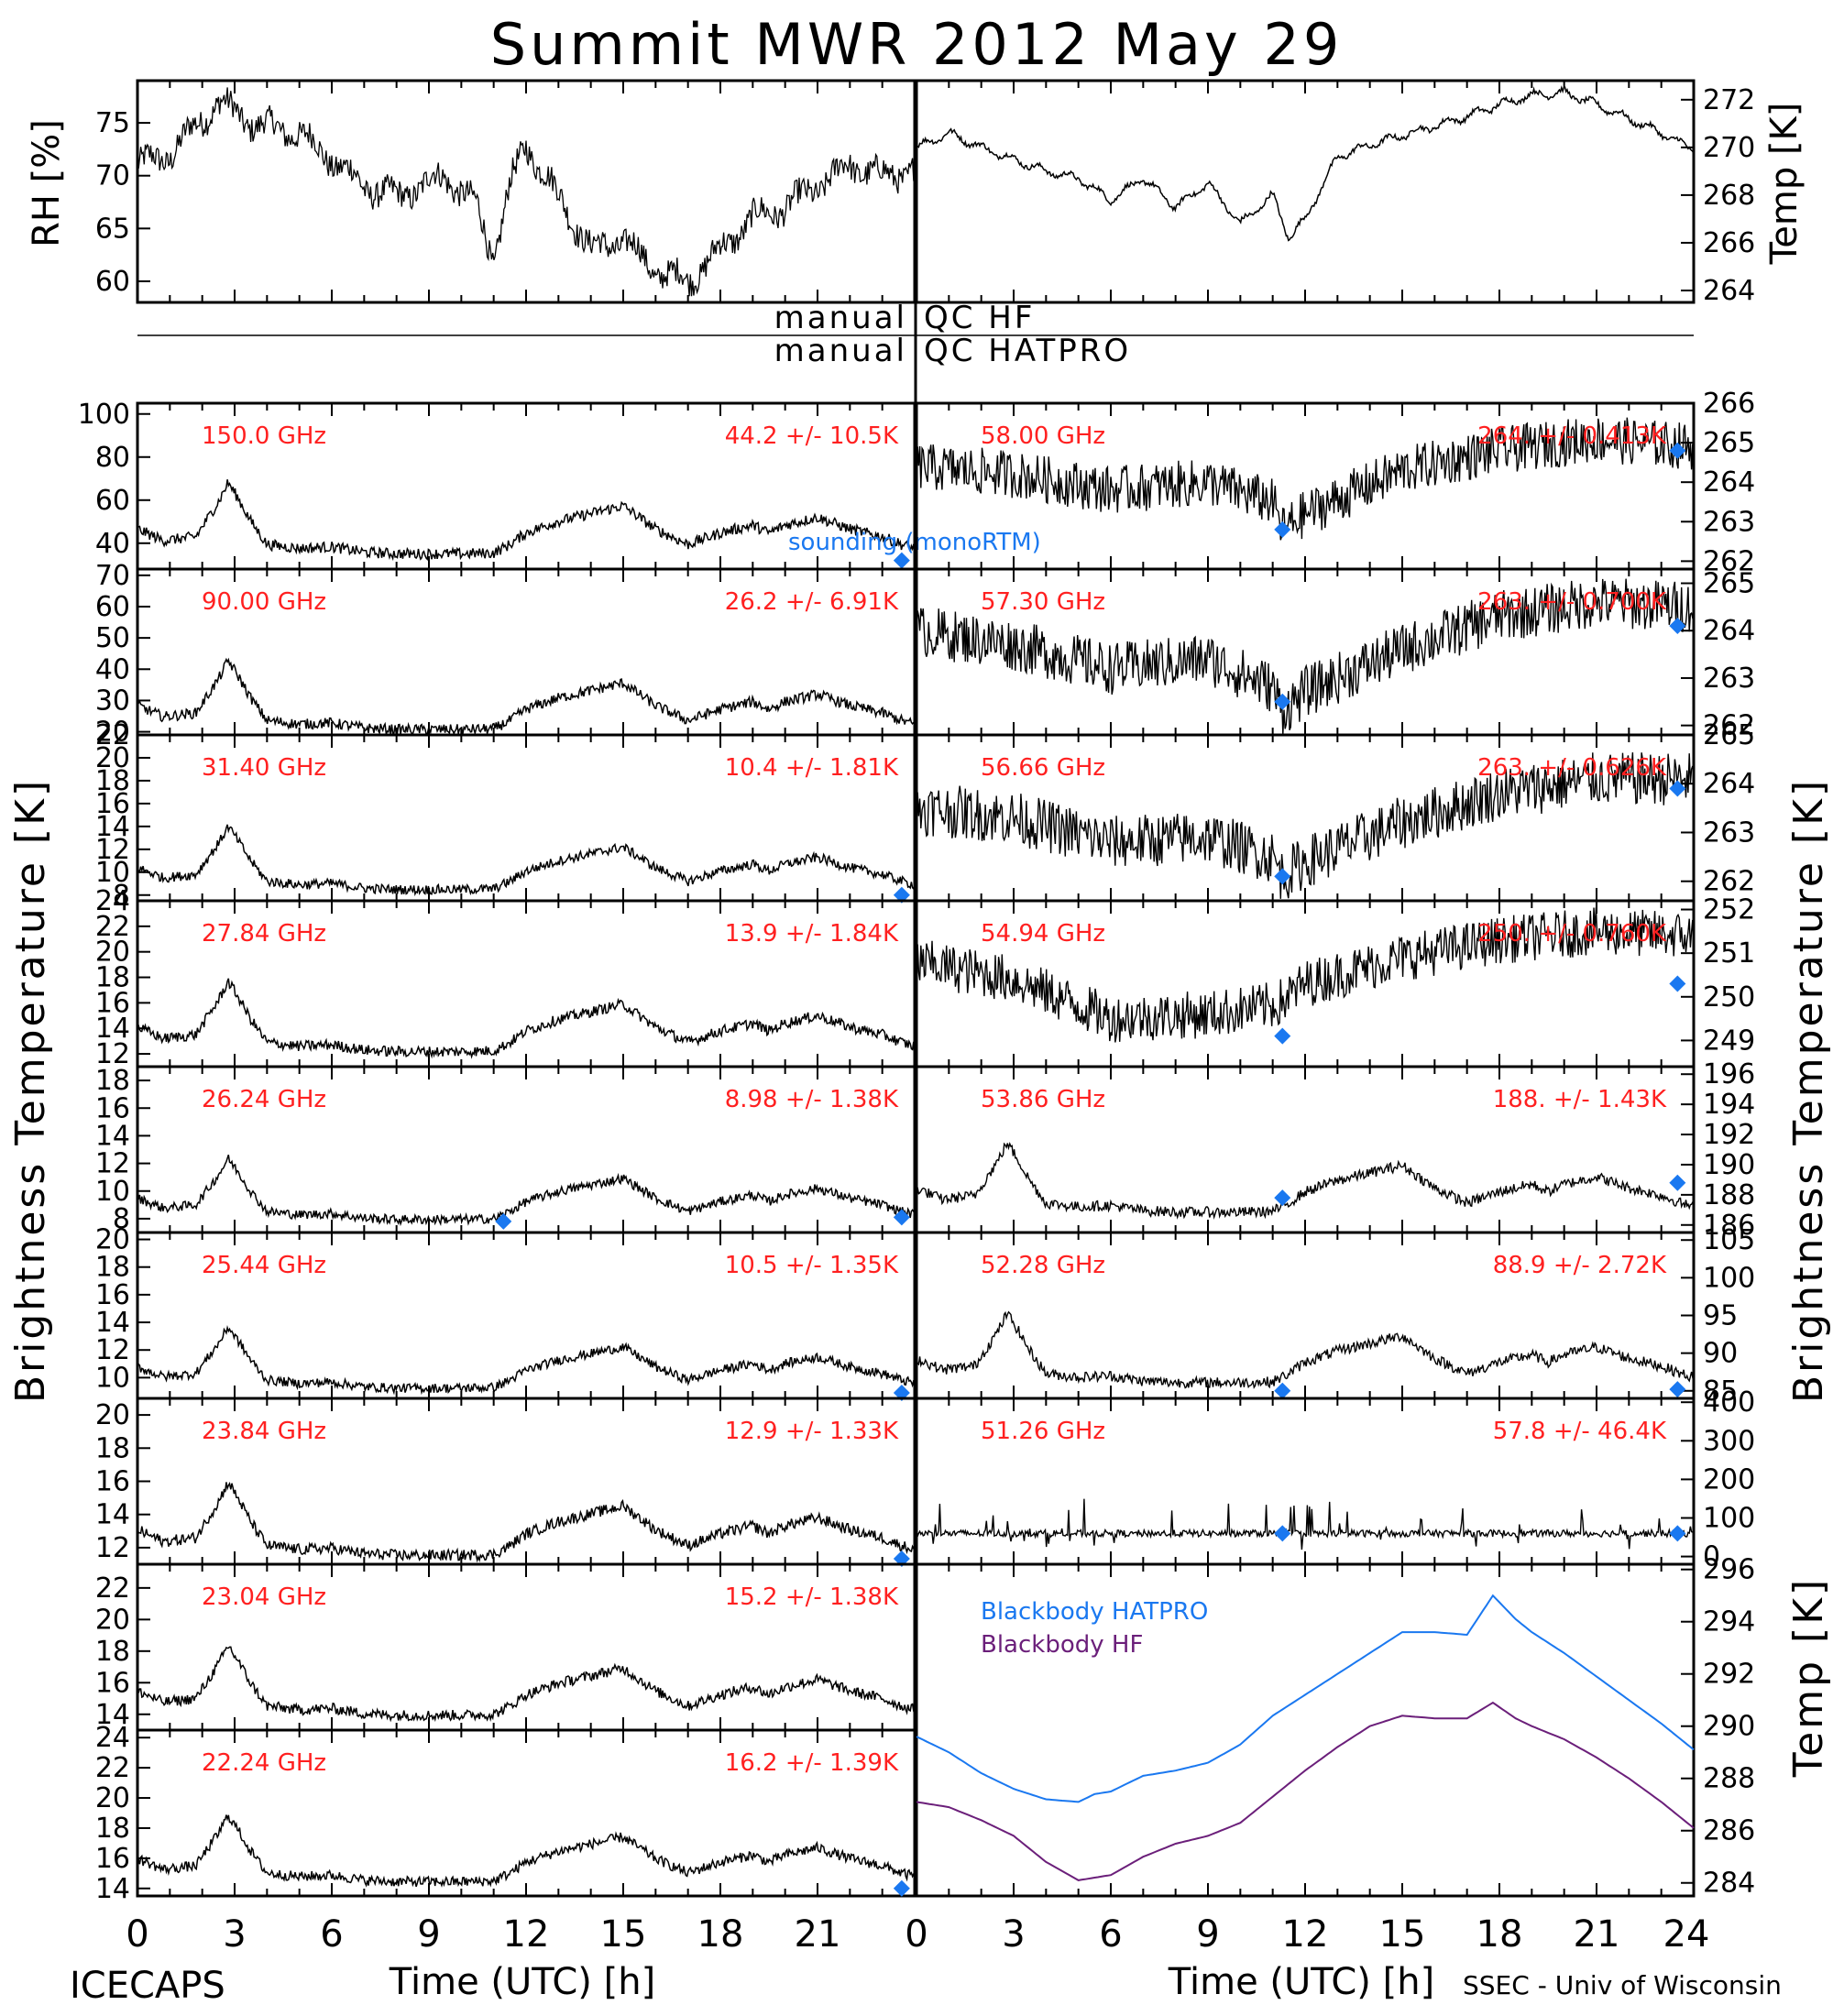  What do you see at coordinates (1572, 768) in the screenshot?
I see `channel-stats-label: 263. +/- 0.626K` at bounding box center [1572, 768].